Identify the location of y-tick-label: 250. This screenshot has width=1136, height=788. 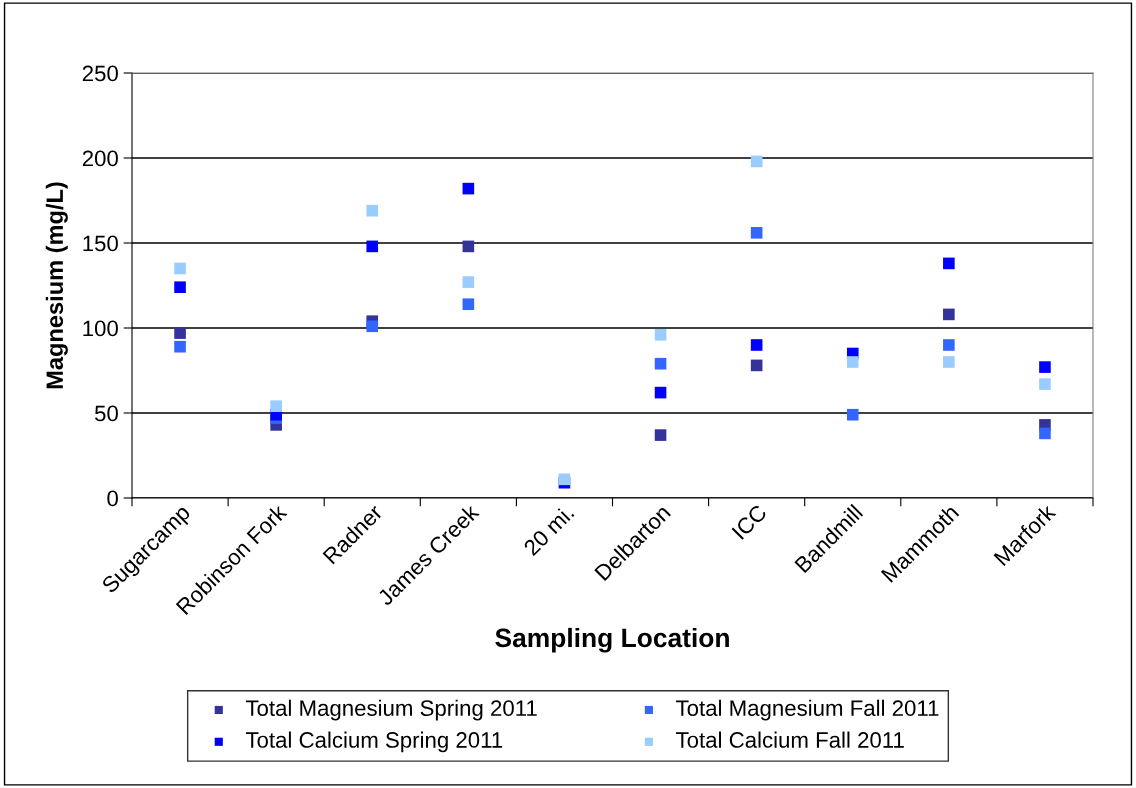
(100, 73).